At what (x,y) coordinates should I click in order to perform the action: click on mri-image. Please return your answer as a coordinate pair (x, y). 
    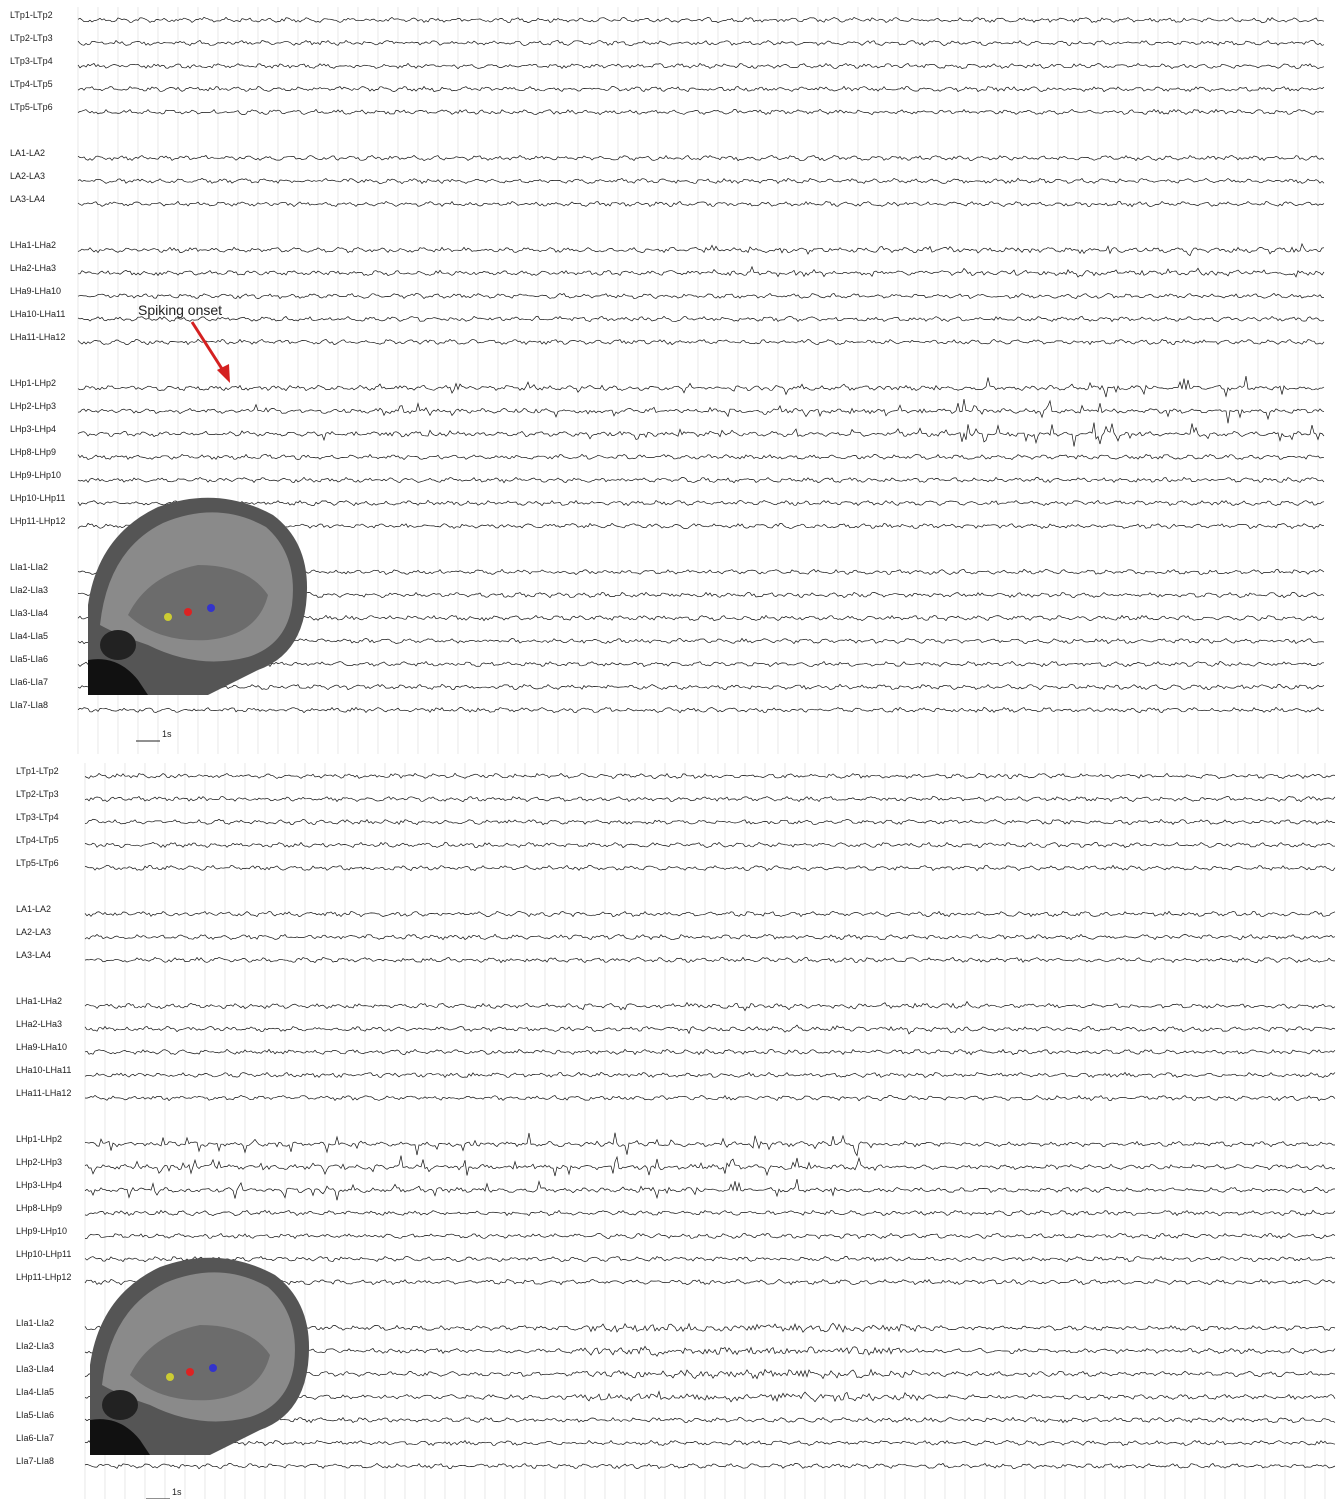
    Looking at the image, I should click on (200, 1356).